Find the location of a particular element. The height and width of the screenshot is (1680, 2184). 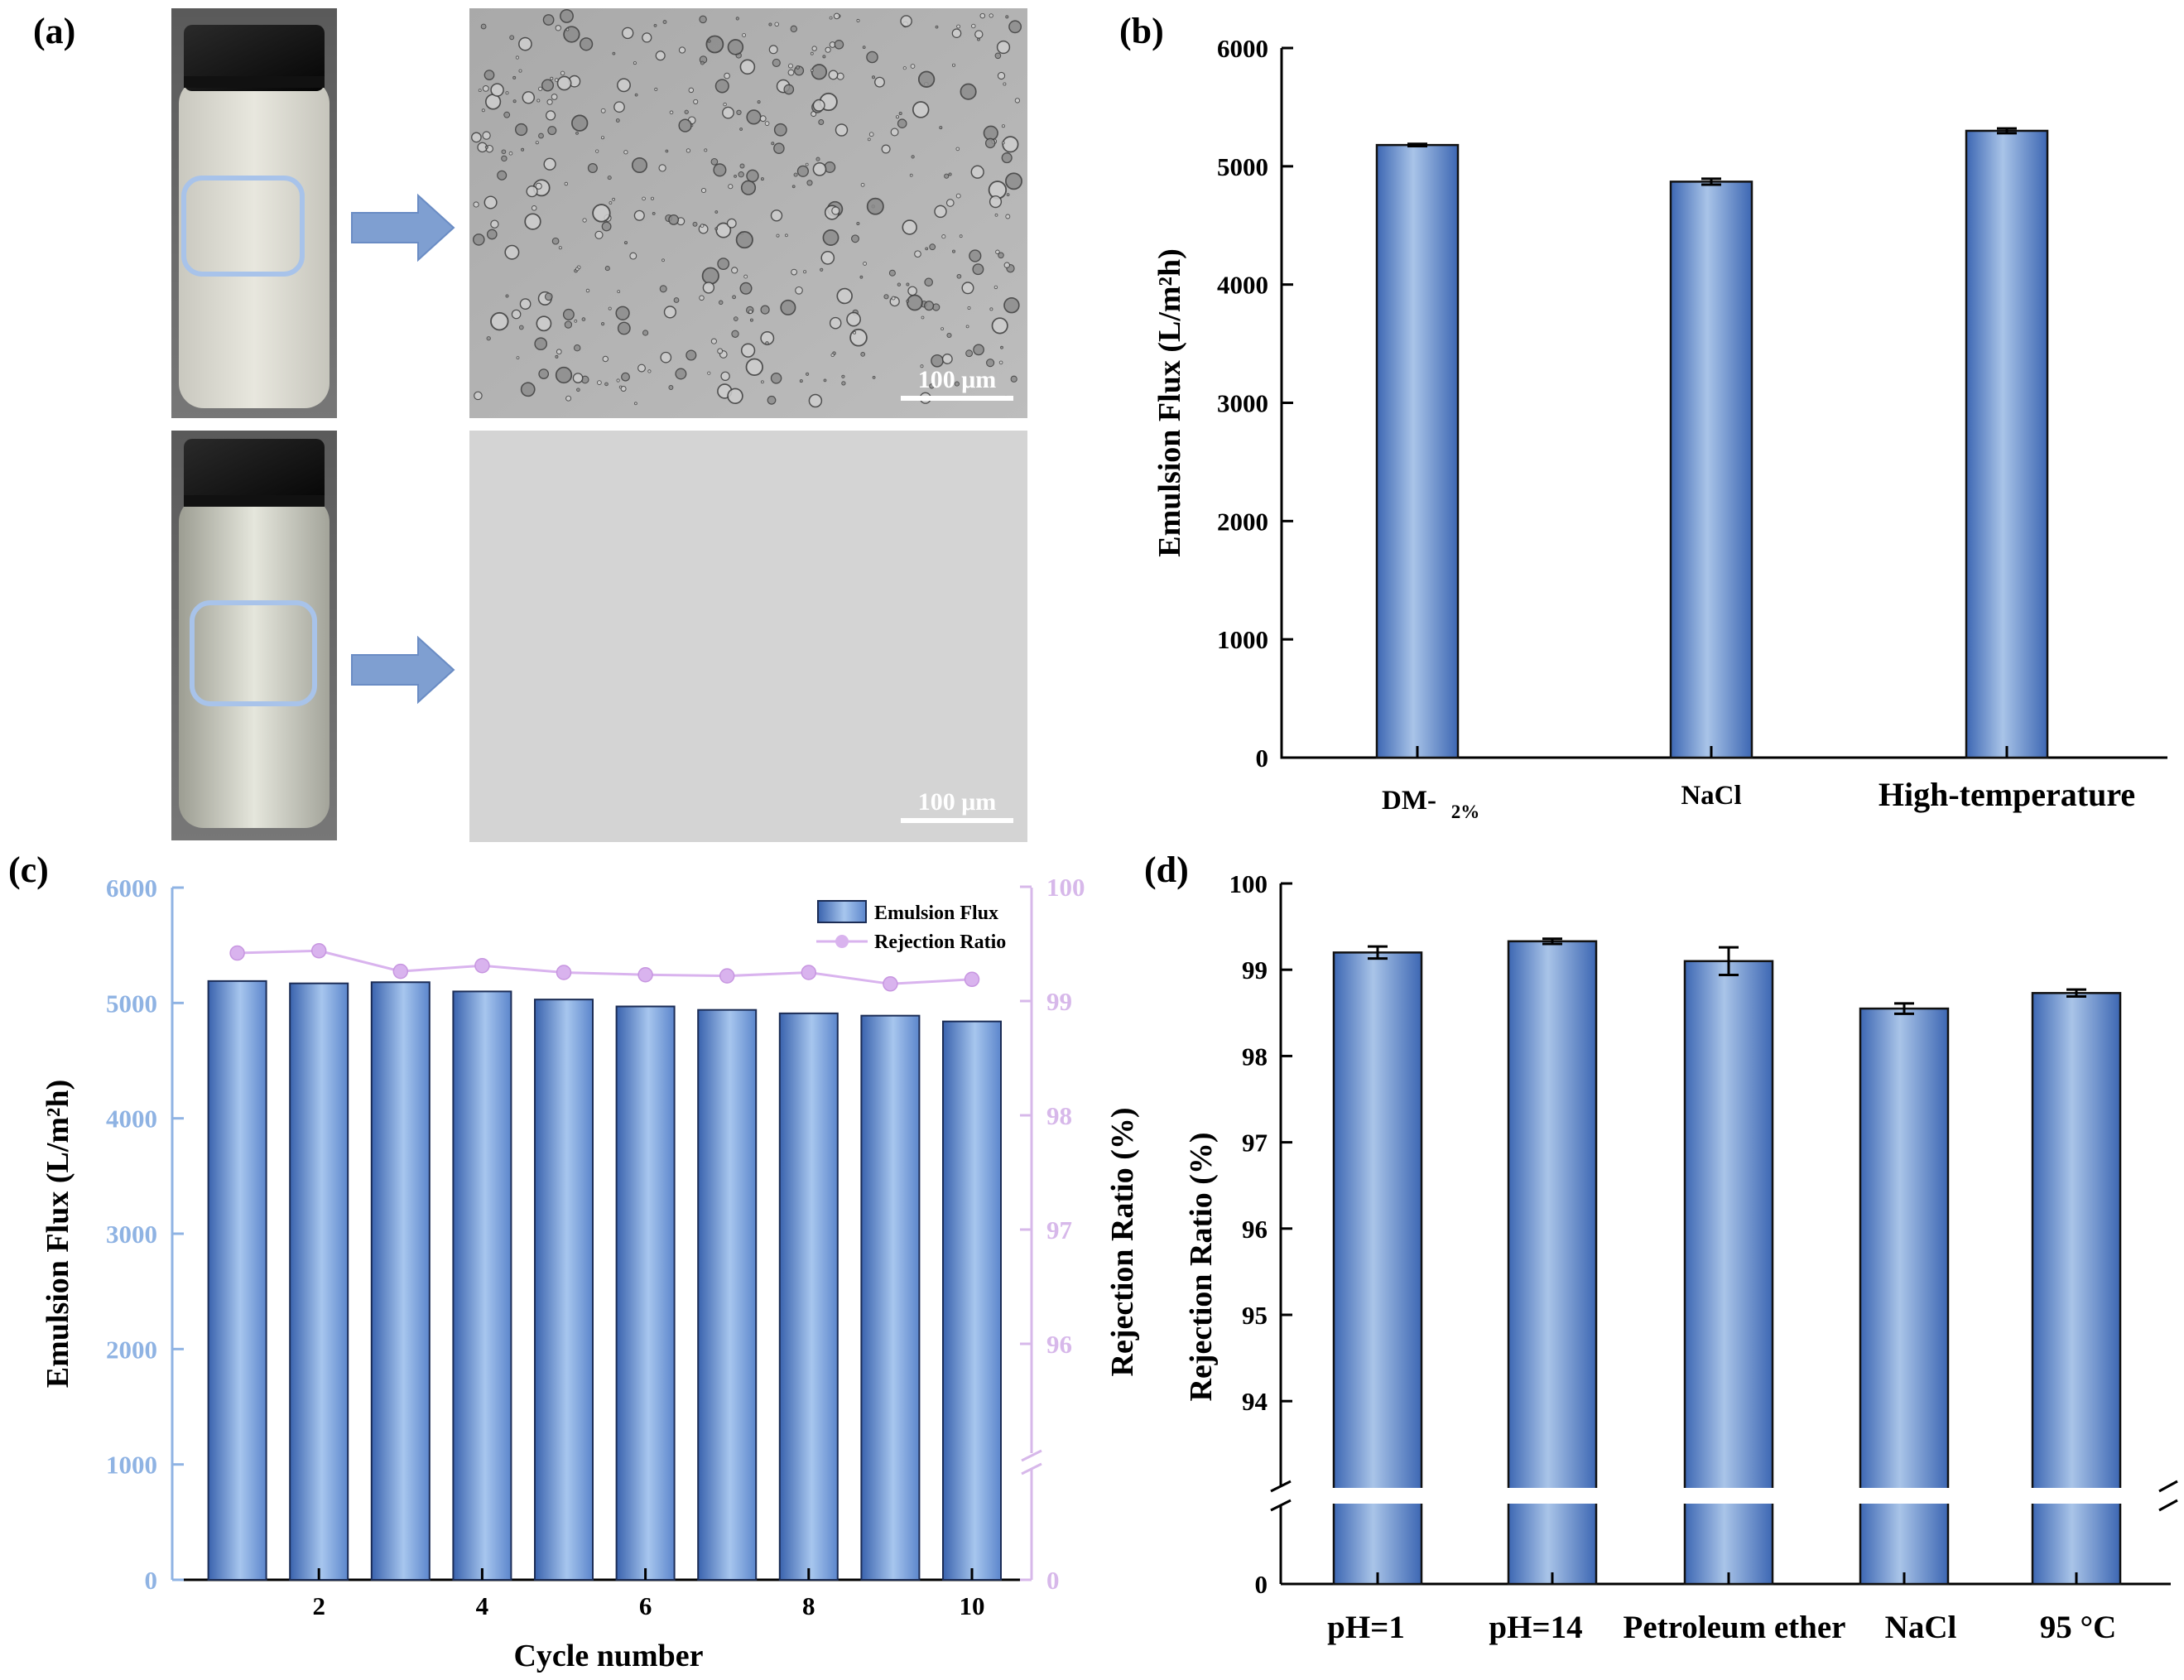

y-right-axis-label: Rejection Ratio (%) is located at coordinates (1122, 1241).